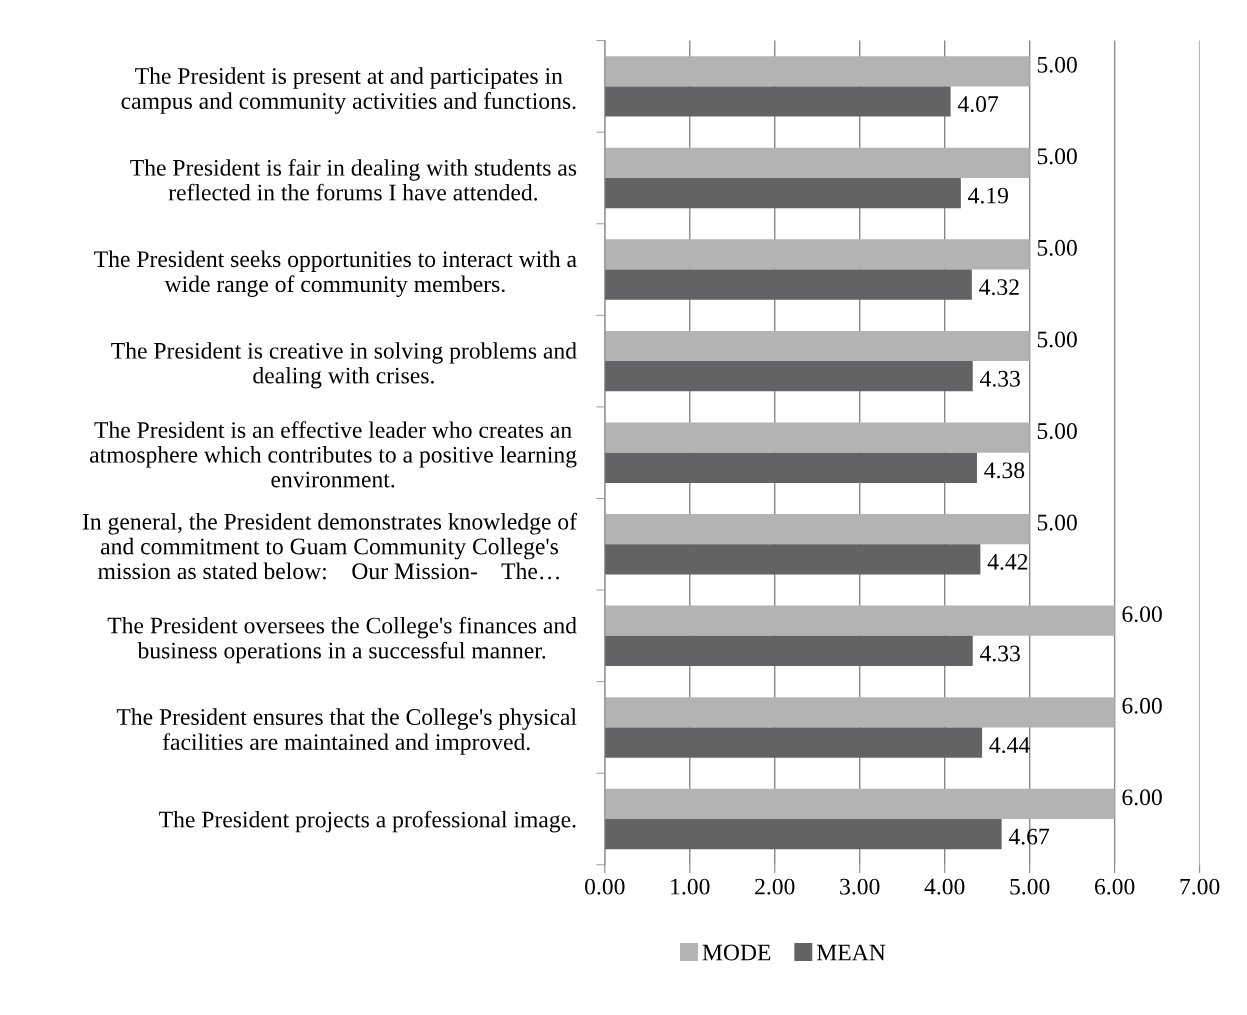 The height and width of the screenshot is (1015, 1247). I want to click on data-label: 4.42, so click(1007, 561).